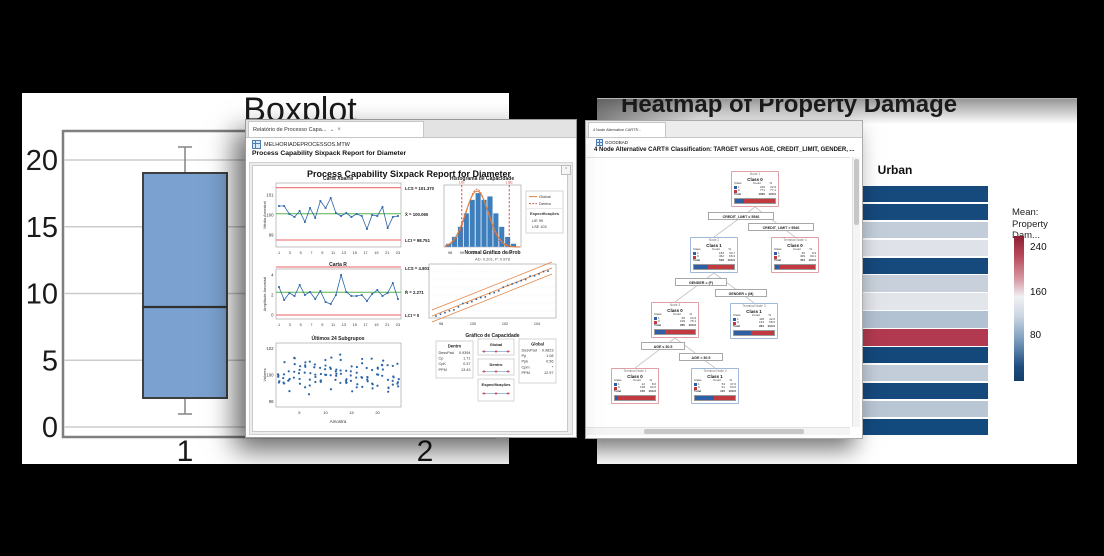 The image size is (1104, 556). I want to click on cart-split-label: AGE > 30.5, so click(701, 357).